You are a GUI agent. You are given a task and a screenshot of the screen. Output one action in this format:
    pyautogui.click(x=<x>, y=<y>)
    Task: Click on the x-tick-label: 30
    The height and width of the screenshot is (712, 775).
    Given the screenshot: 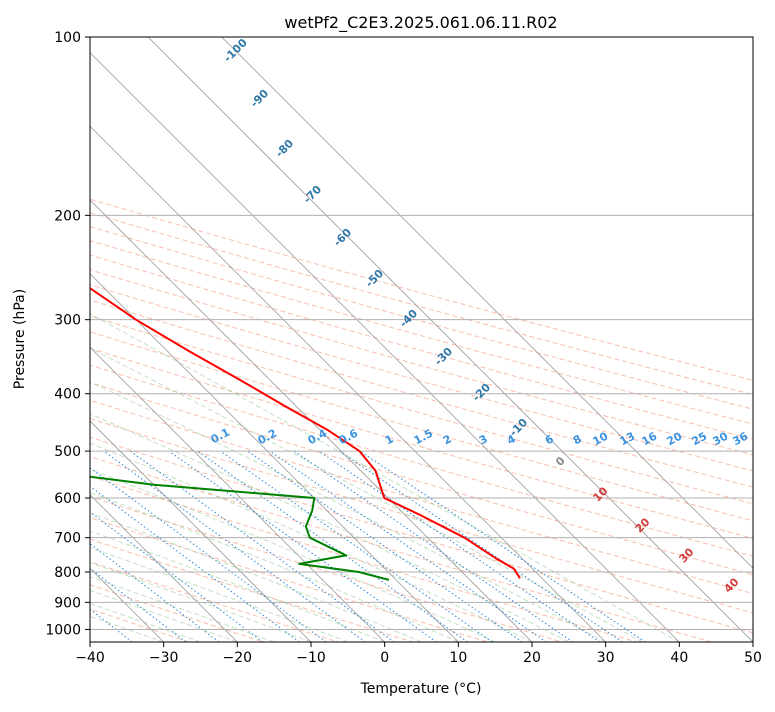 What is the action you would take?
    pyautogui.click(x=606, y=658)
    